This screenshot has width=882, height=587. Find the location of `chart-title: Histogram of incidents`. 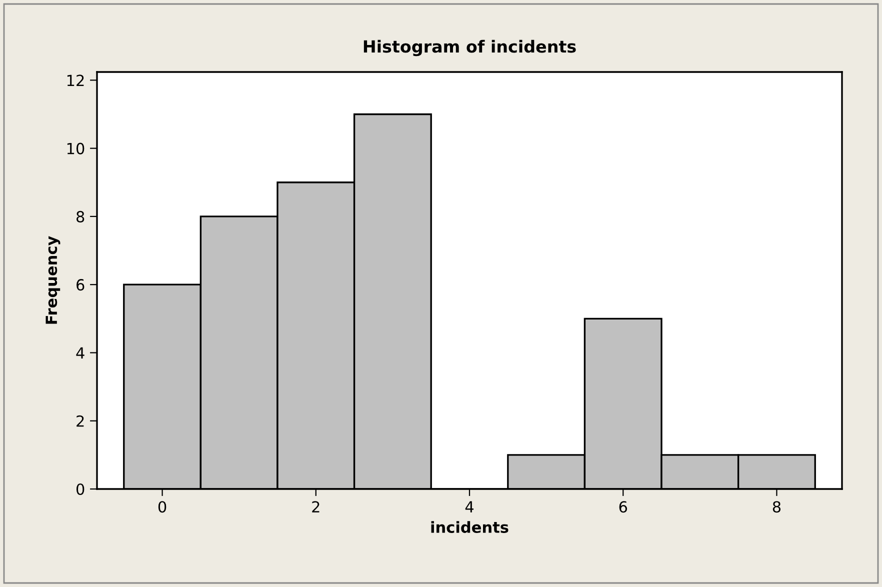

chart-title: Histogram of incidents is located at coordinates (470, 48).